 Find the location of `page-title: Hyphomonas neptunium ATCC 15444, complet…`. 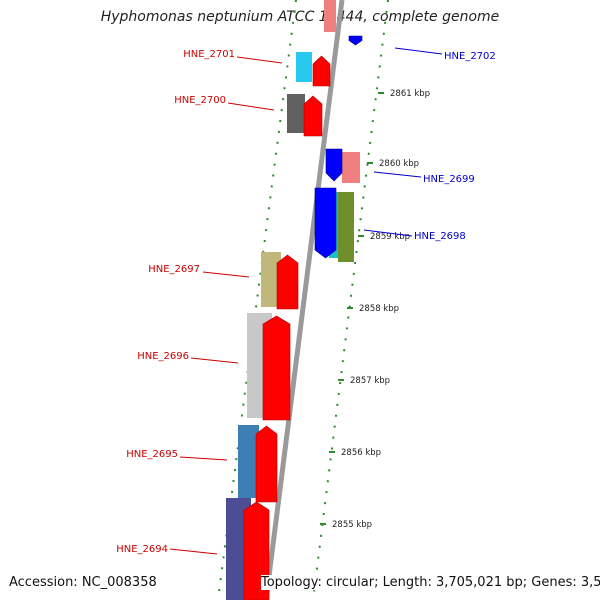

page-title: Hyphomonas neptunium ATCC 15444, complet… is located at coordinates (300, 17).